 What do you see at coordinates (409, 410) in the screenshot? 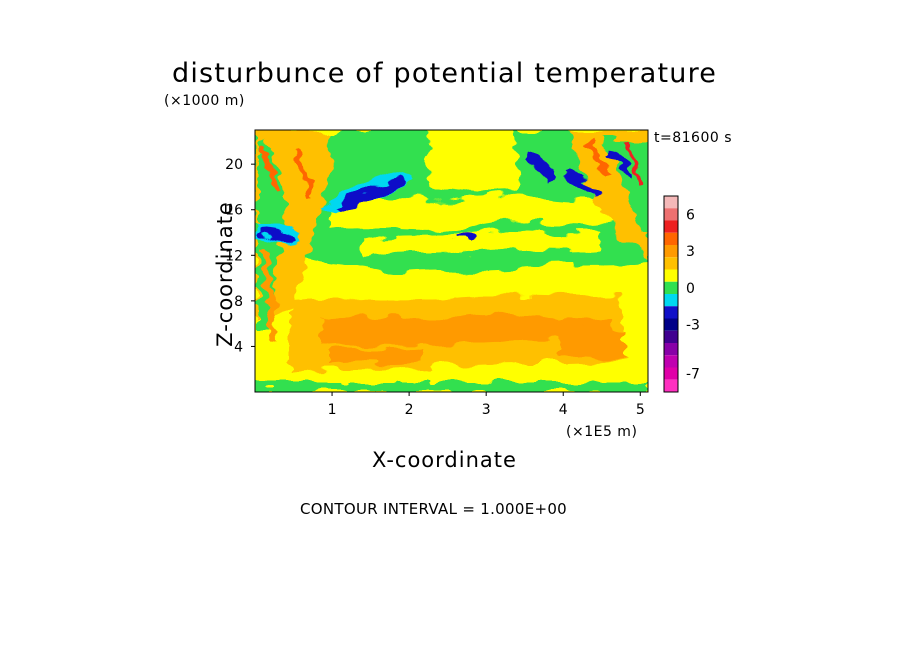
I see `x-tick-label: 2` at bounding box center [409, 410].